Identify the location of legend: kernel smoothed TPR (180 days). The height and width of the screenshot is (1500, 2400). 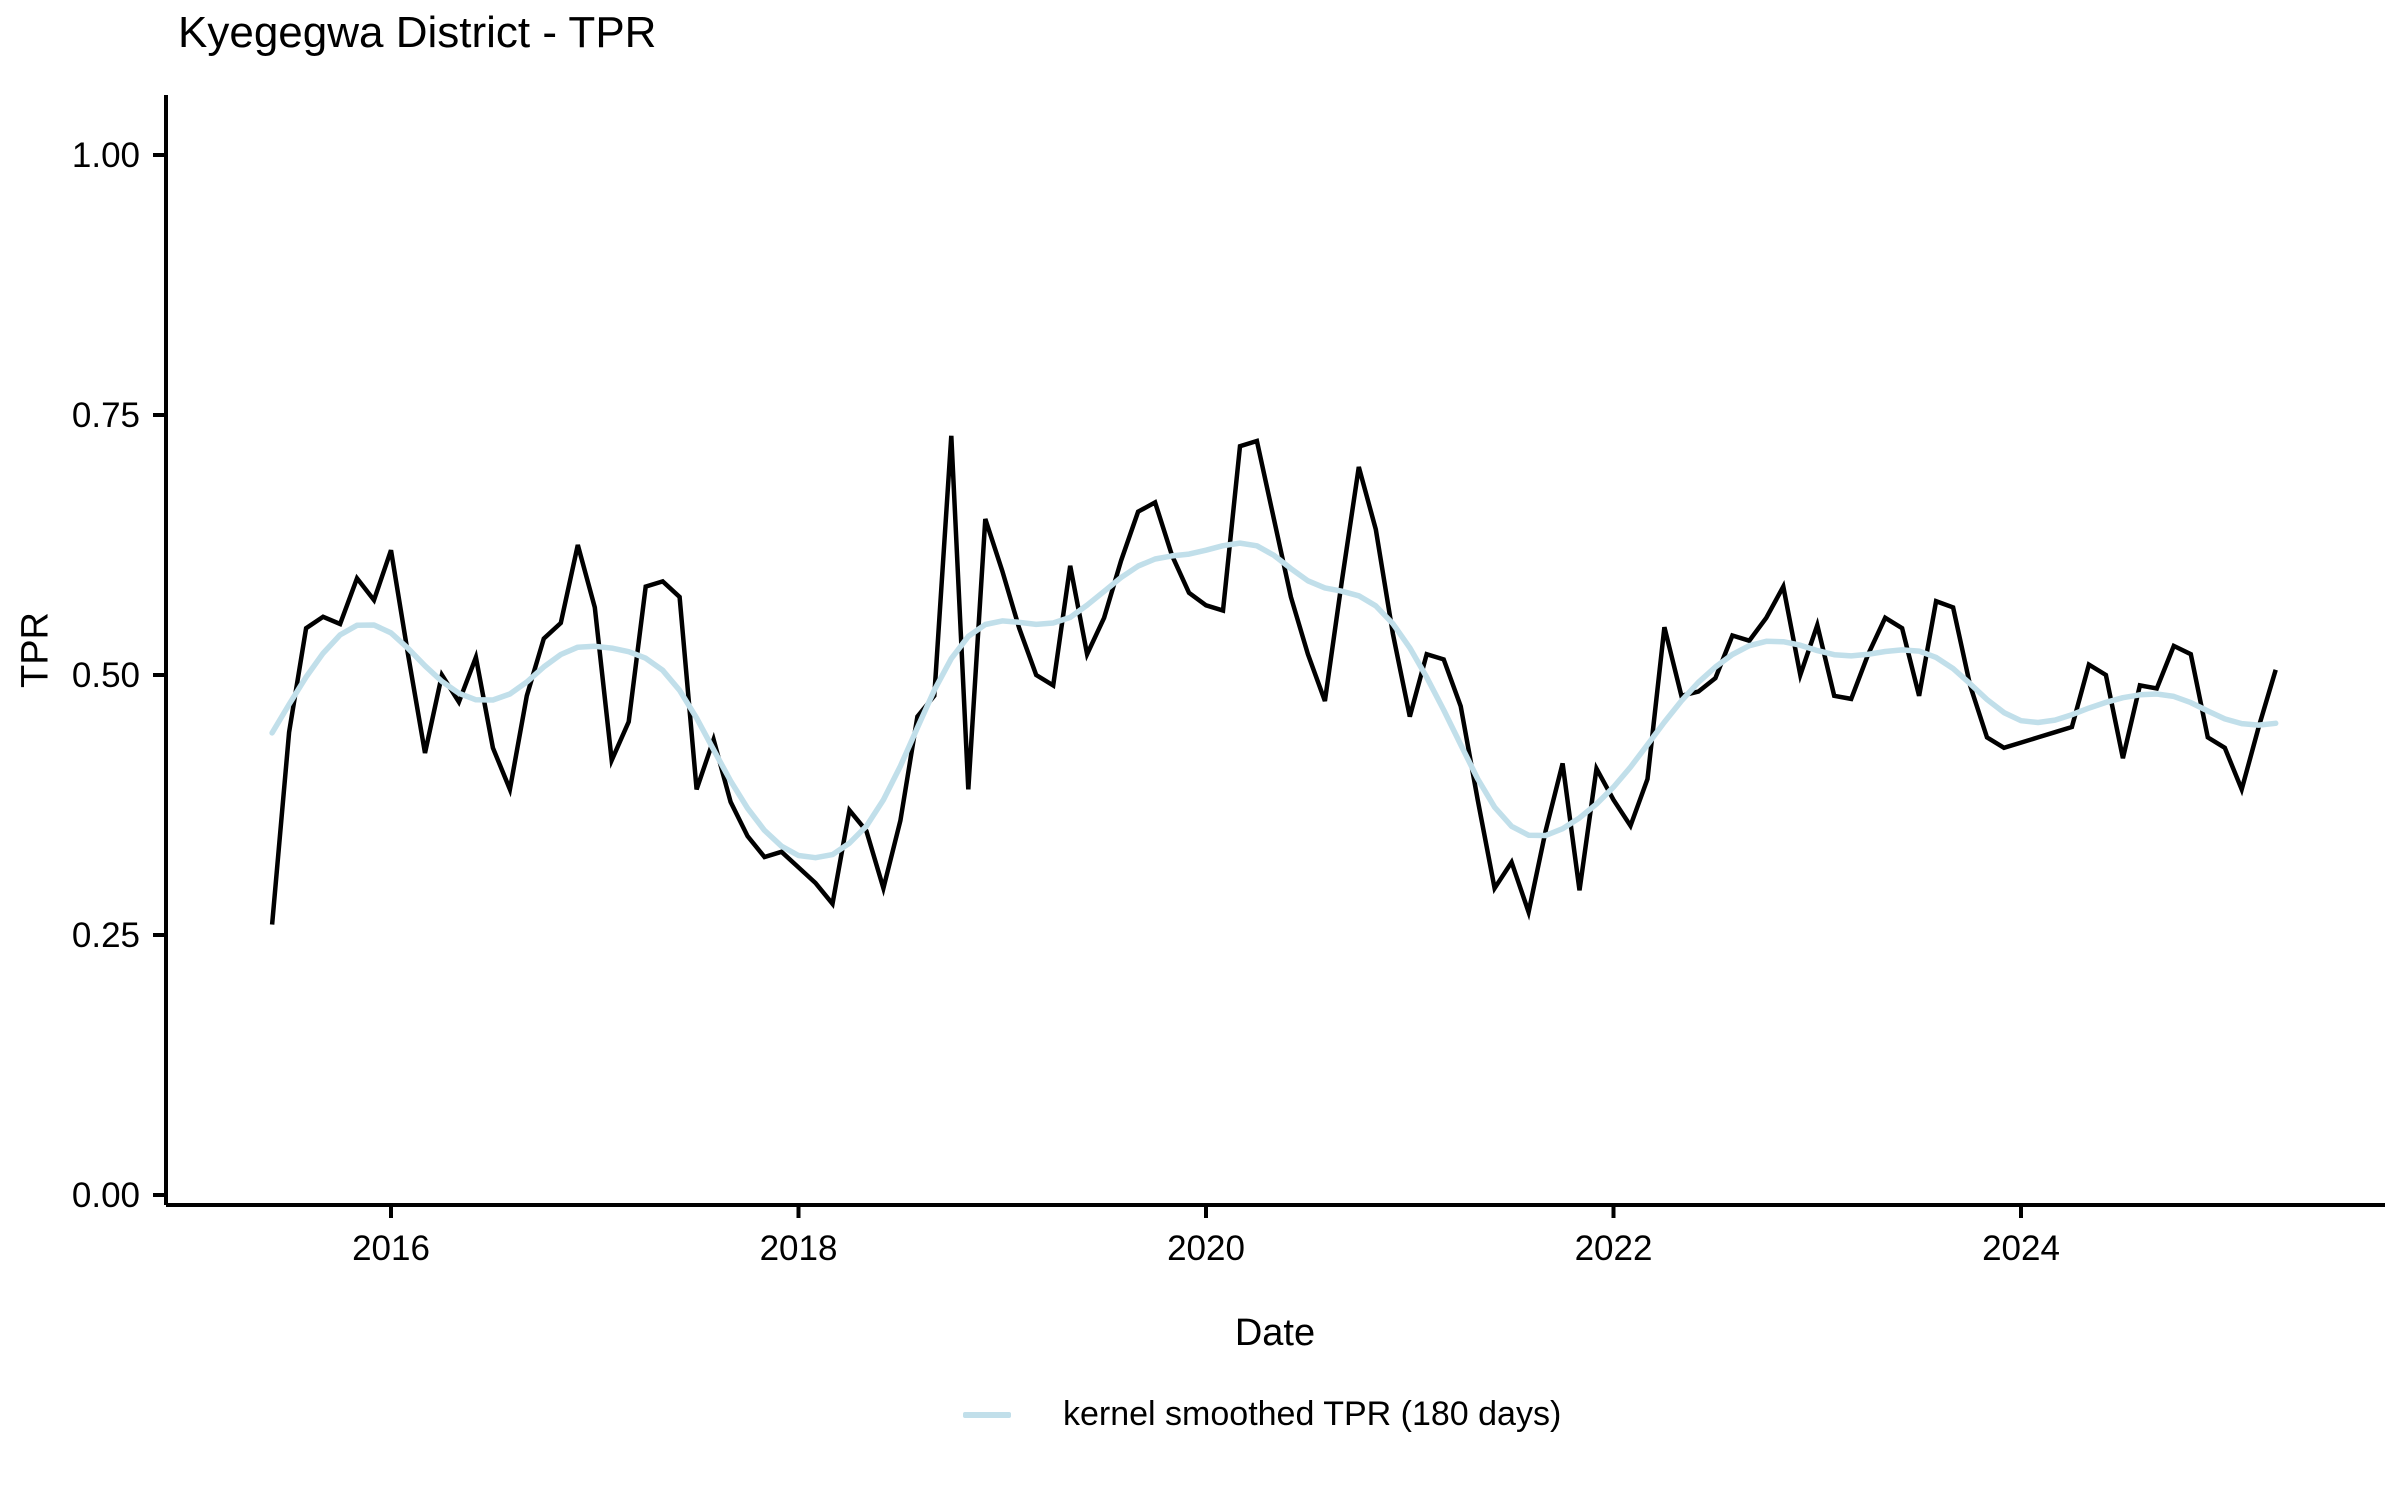
(1200, 1420).